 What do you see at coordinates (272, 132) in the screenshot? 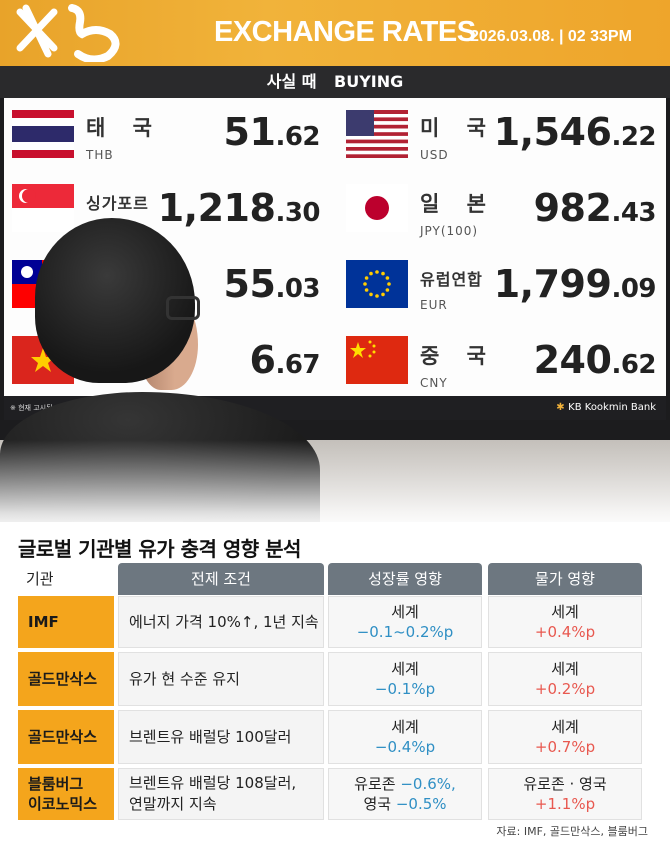
I see `rate-thb: 51.62` at bounding box center [272, 132].